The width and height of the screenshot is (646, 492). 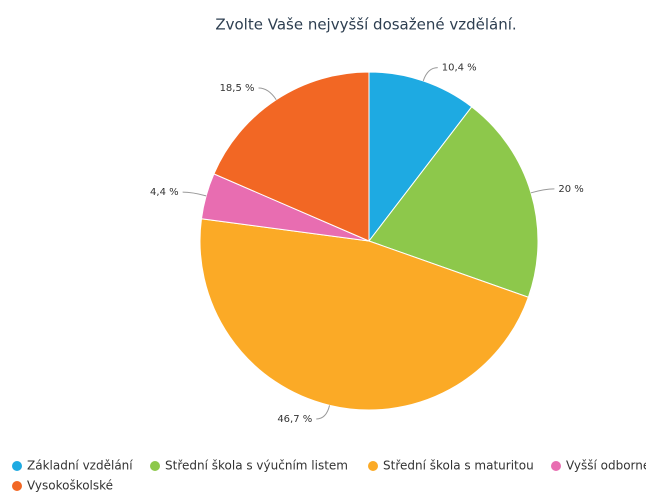 What do you see at coordinates (237, 88) in the screenshot?
I see `data-label: 18,5 %` at bounding box center [237, 88].